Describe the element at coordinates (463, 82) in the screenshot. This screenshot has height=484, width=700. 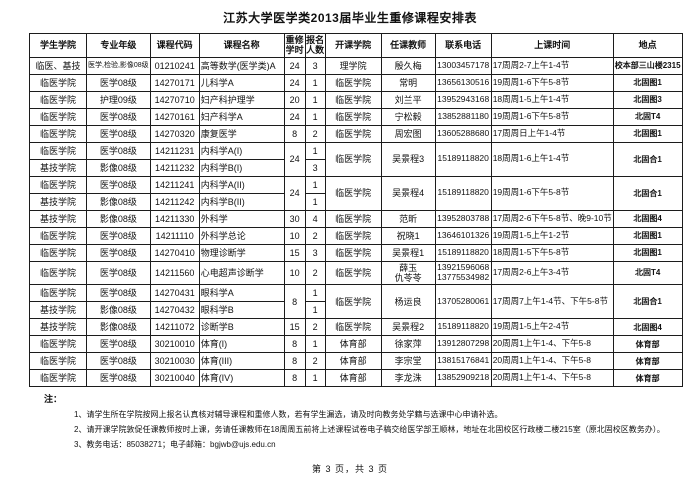
I see `cell-phone: 13656130516` at that location.